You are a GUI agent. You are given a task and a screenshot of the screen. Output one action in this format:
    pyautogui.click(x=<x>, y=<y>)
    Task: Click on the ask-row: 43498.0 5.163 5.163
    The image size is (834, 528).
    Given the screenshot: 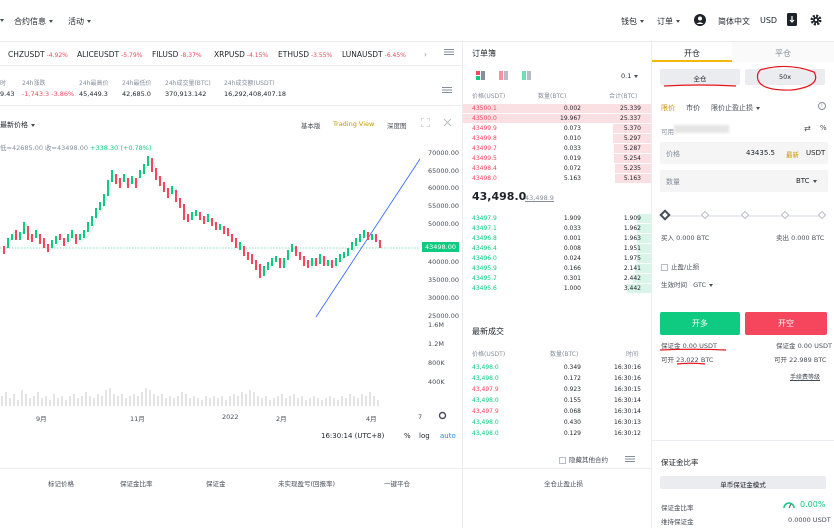 What is the action you would take?
    pyautogui.click(x=557, y=178)
    